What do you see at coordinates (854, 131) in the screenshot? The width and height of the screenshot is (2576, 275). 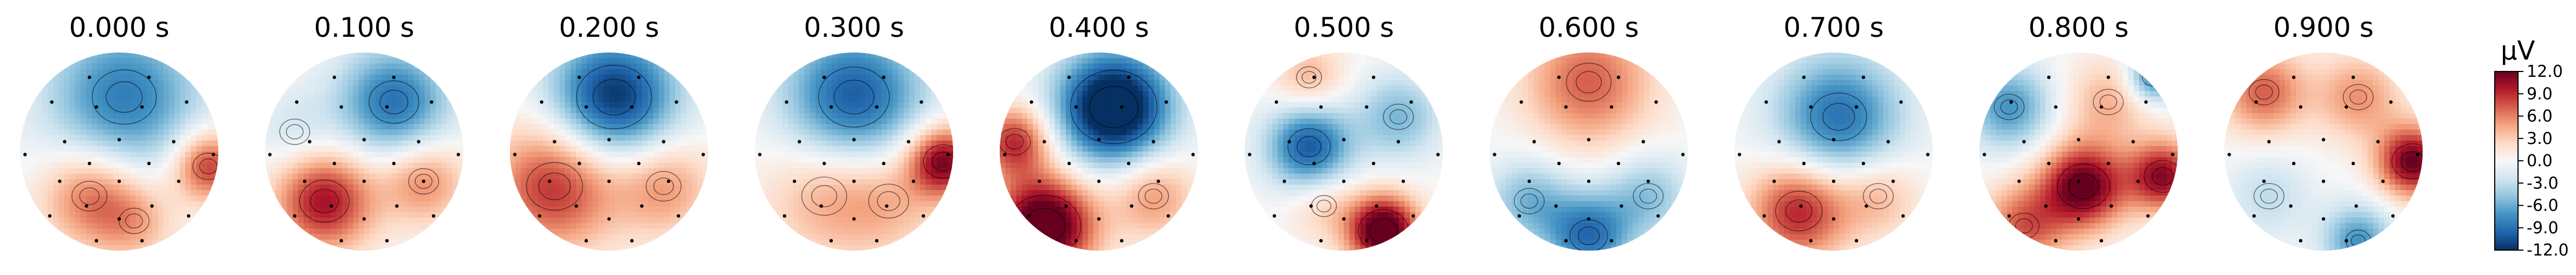 I see `topomap-panel: 0.300 s` at bounding box center [854, 131].